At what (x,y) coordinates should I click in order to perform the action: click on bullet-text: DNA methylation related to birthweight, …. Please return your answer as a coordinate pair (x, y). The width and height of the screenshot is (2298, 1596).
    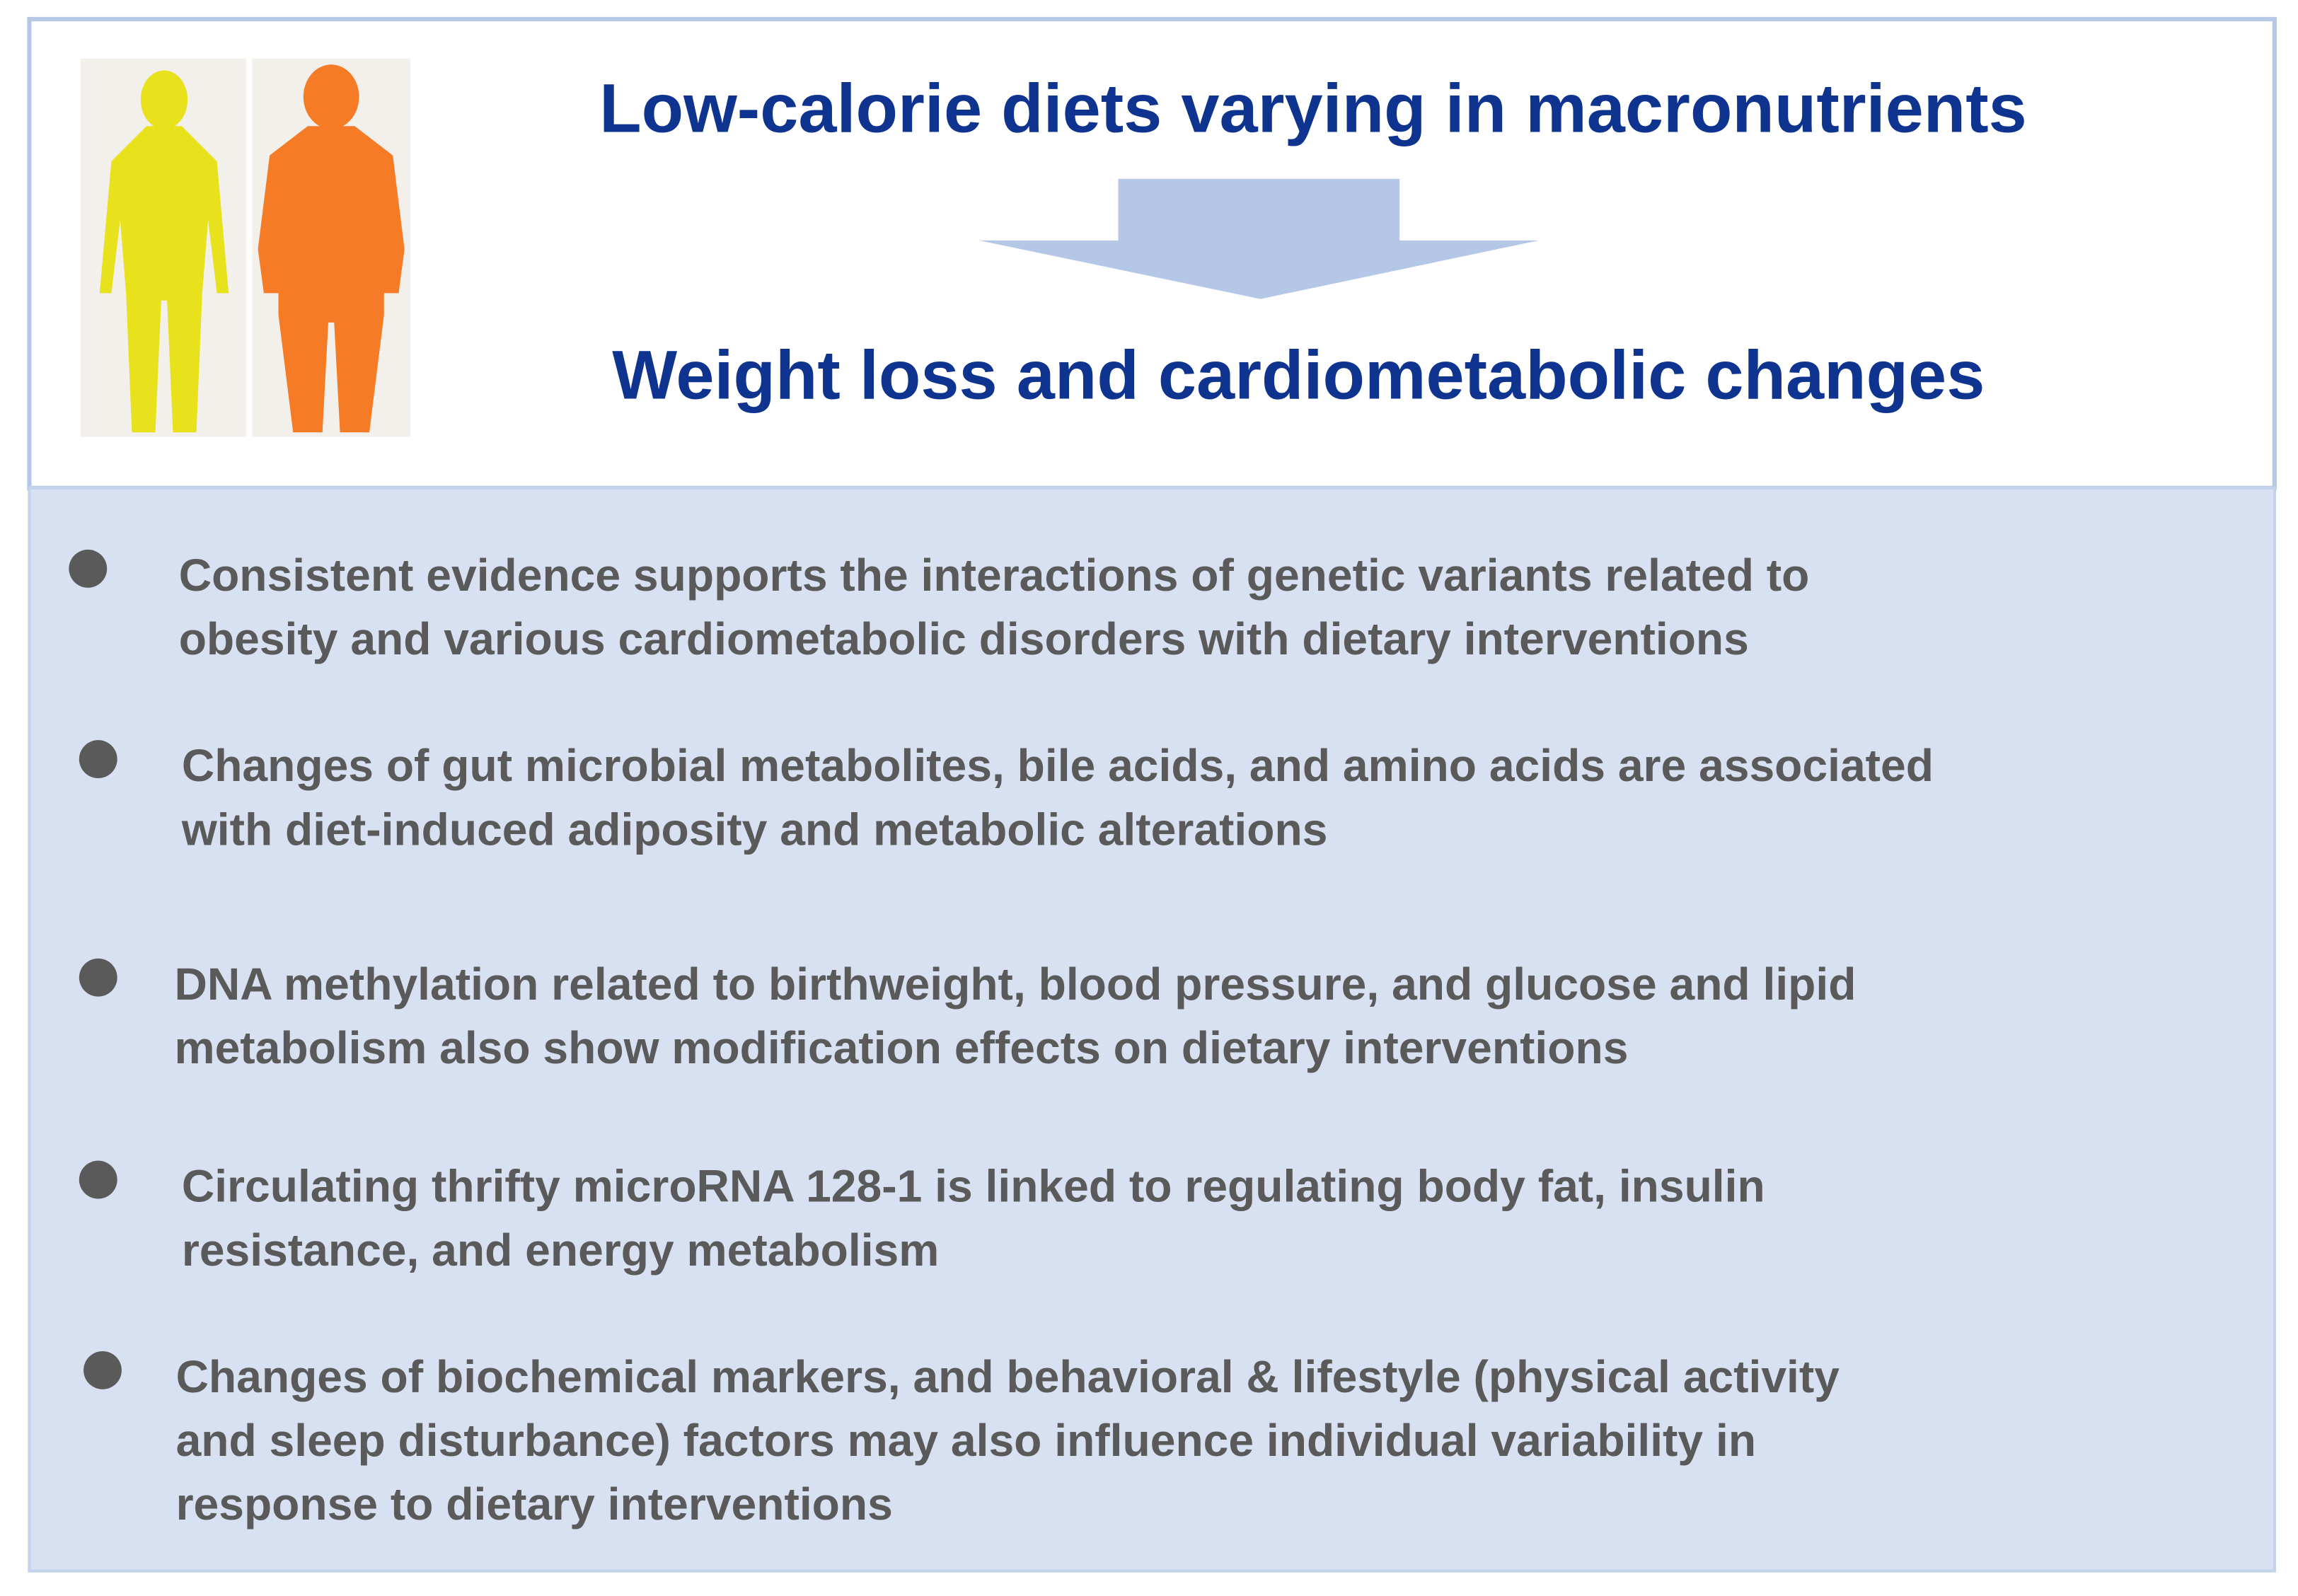
    Looking at the image, I should click on (1016, 985).